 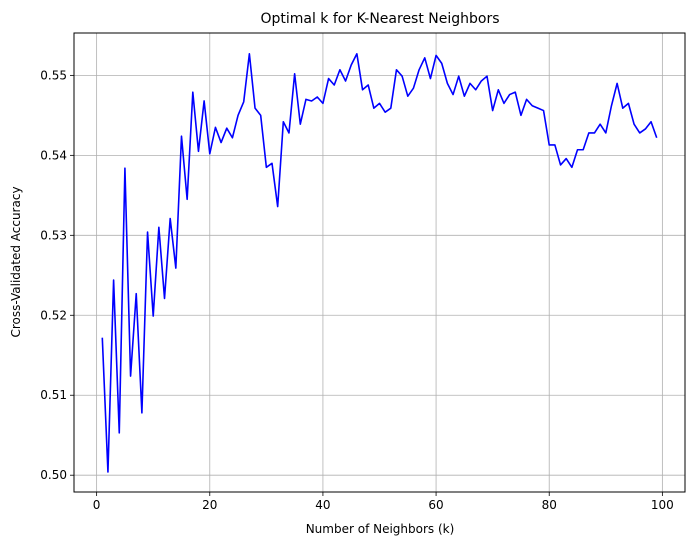 What do you see at coordinates (379, 19) in the screenshot?
I see `chart-title: Optimal k for K-Nearest Neighbors` at bounding box center [379, 19].